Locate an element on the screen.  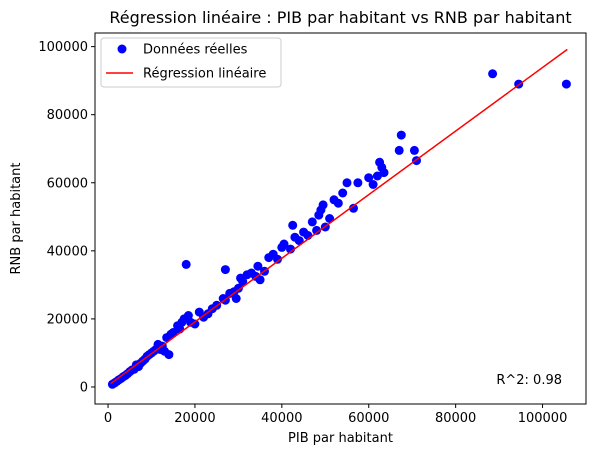
y-tick-label: 20000 is located at coordinates (67, 319).